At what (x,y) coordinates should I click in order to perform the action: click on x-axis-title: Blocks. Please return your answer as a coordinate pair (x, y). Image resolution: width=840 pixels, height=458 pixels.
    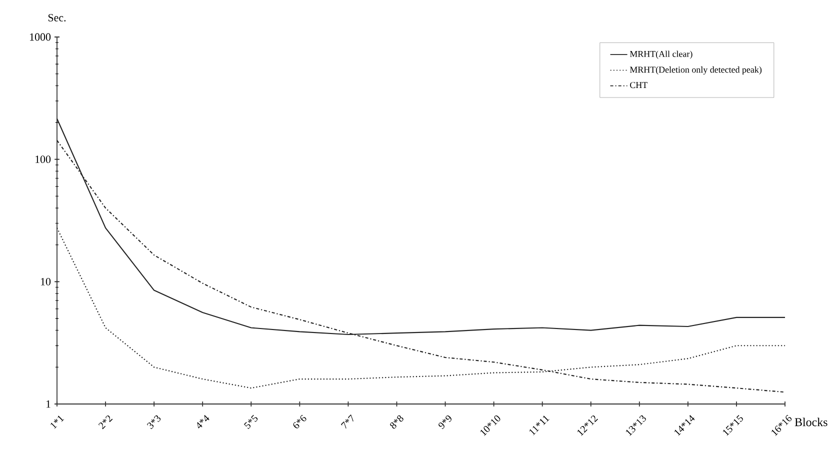
    Looking at the image, I should click on (811, 422).